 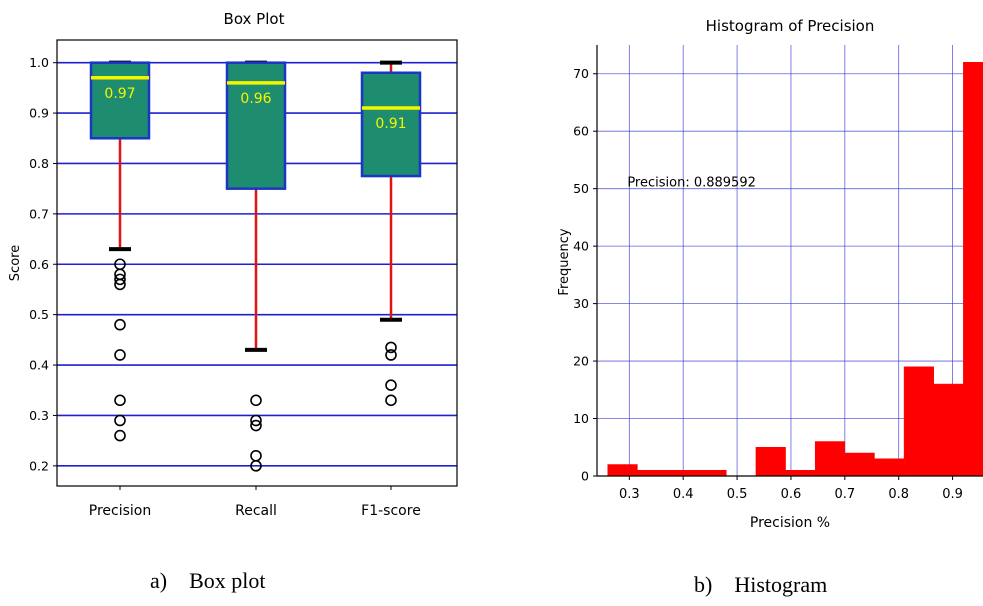 What do you see at coordinates (581, 188) in the screenshot?
I see `histogram-y-tick-label: 50` at bounding box center [581, 188].